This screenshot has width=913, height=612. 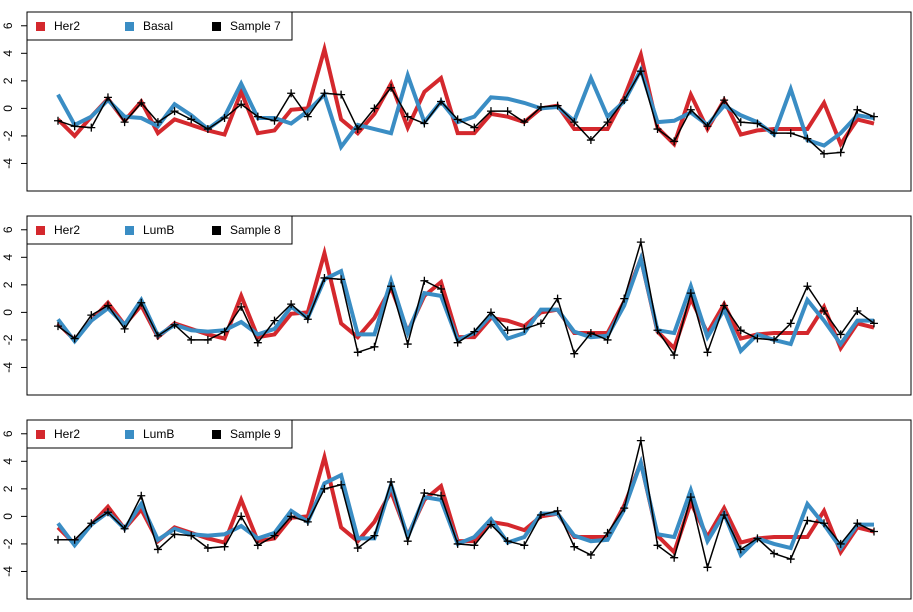 What do you see at coordinates (67, 434) in the screenshot?
I see `legend-label: Her2` at bounding box center [67, 434].